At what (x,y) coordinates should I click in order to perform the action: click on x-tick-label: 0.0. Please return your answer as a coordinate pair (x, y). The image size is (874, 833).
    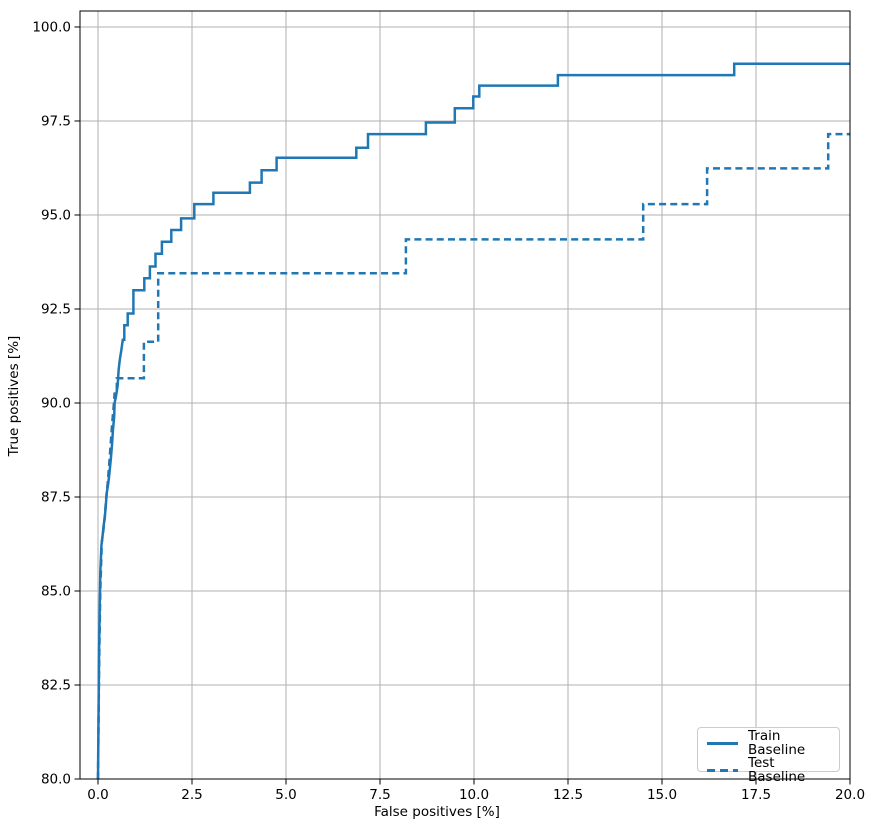
    Looking at the image, I should click on (97, 795).